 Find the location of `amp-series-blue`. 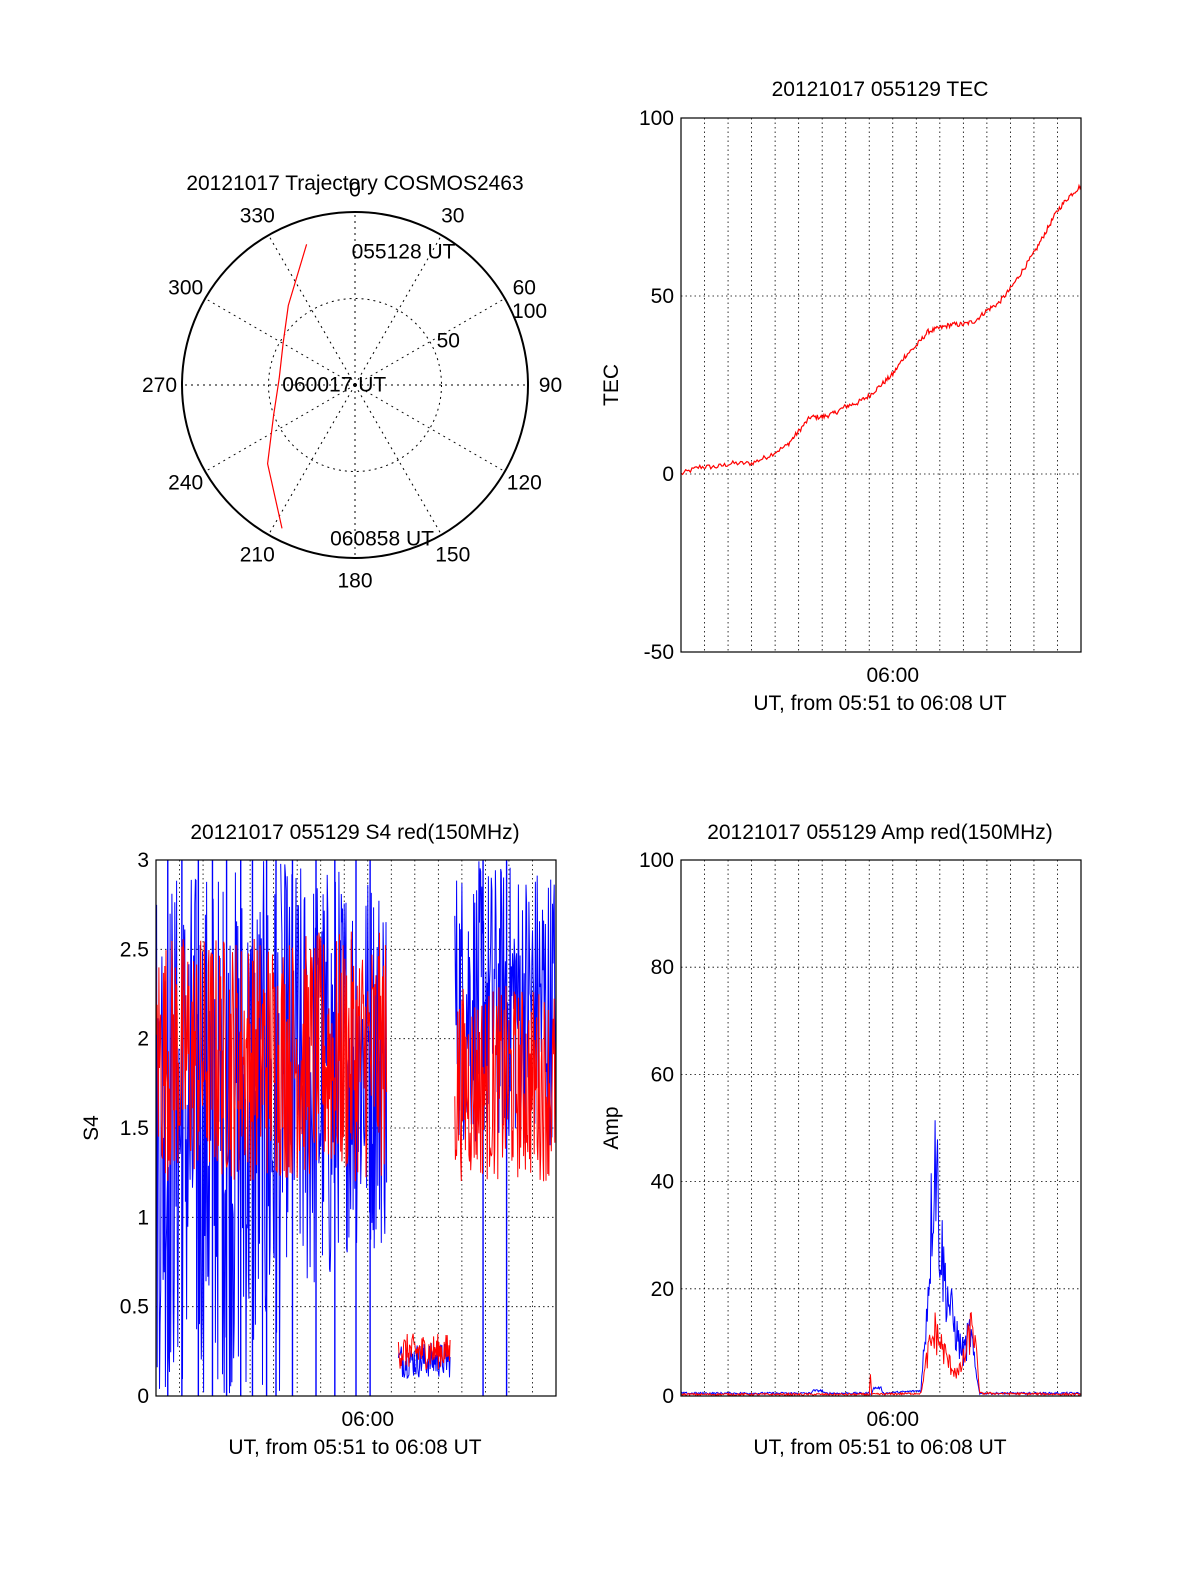

amp-series-blue is located at coordinates (881, 1258).